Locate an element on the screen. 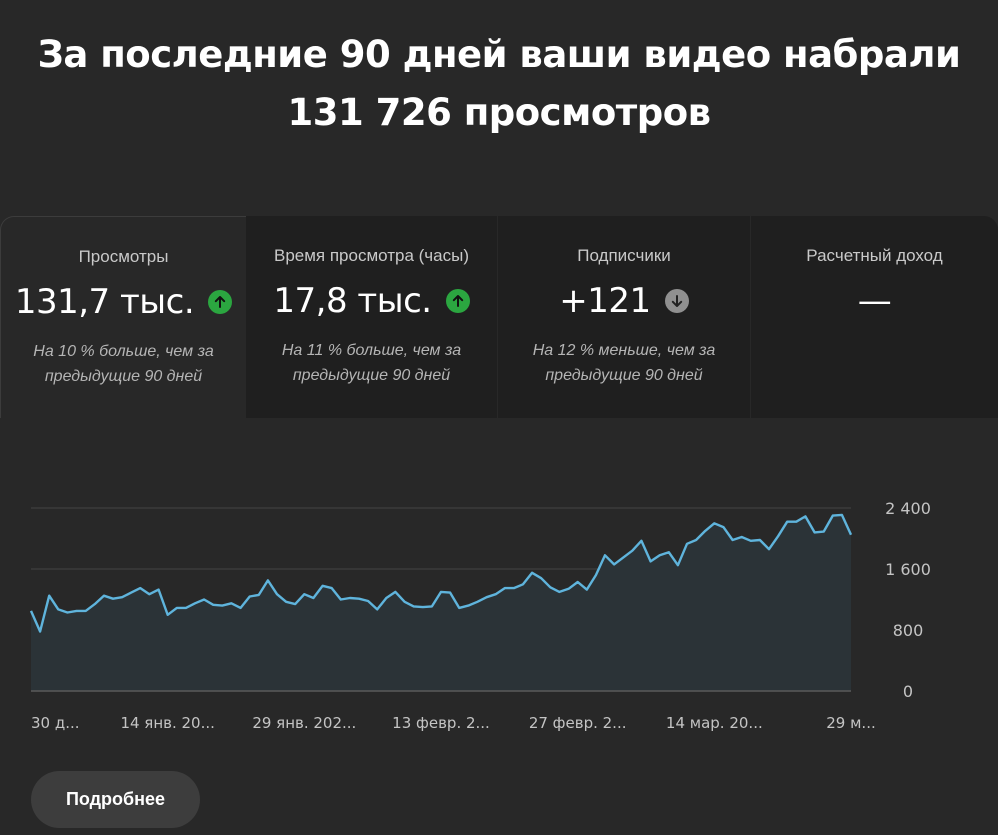 This screenshot has width=998, height=835. metric-note-line-1: На 11 % больше, чем за is located at coordinates (371, 350).